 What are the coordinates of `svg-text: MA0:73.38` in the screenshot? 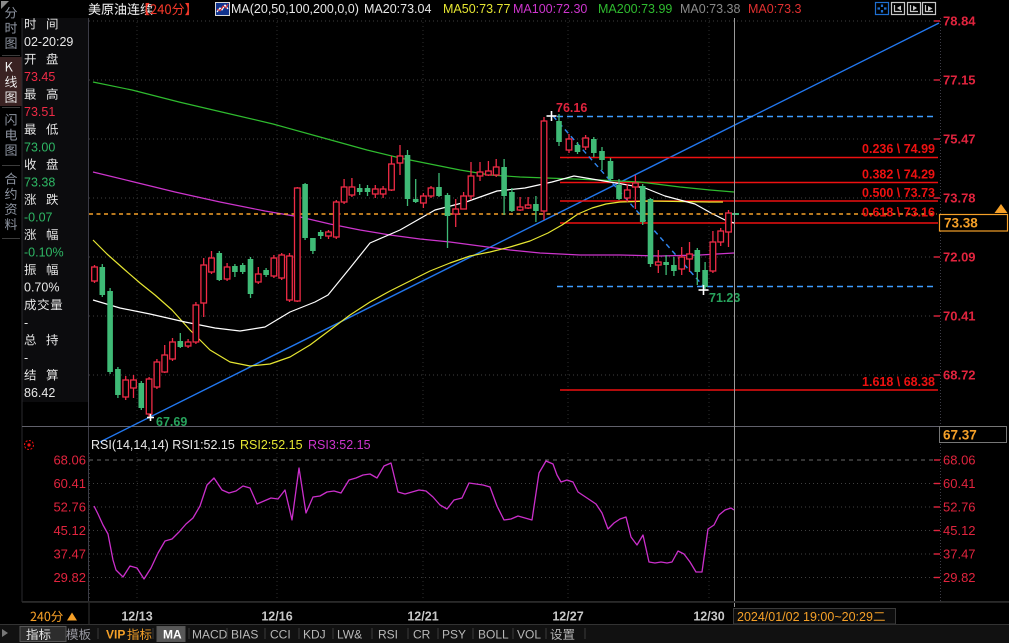 It's located at (710, 9).